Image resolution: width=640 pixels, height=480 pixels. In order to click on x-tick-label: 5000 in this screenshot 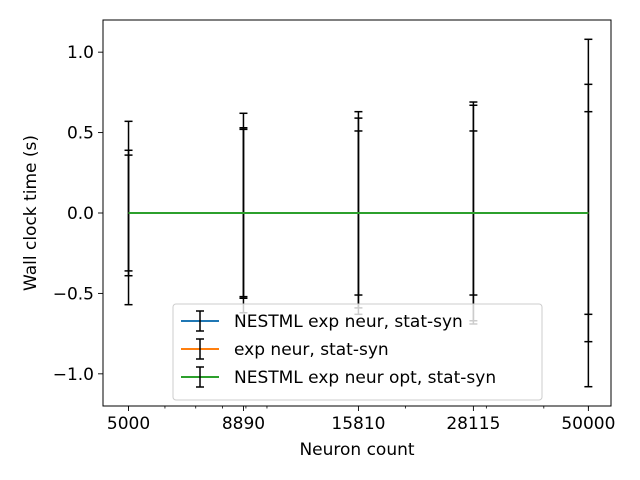, I will do `click(128, 424)`.